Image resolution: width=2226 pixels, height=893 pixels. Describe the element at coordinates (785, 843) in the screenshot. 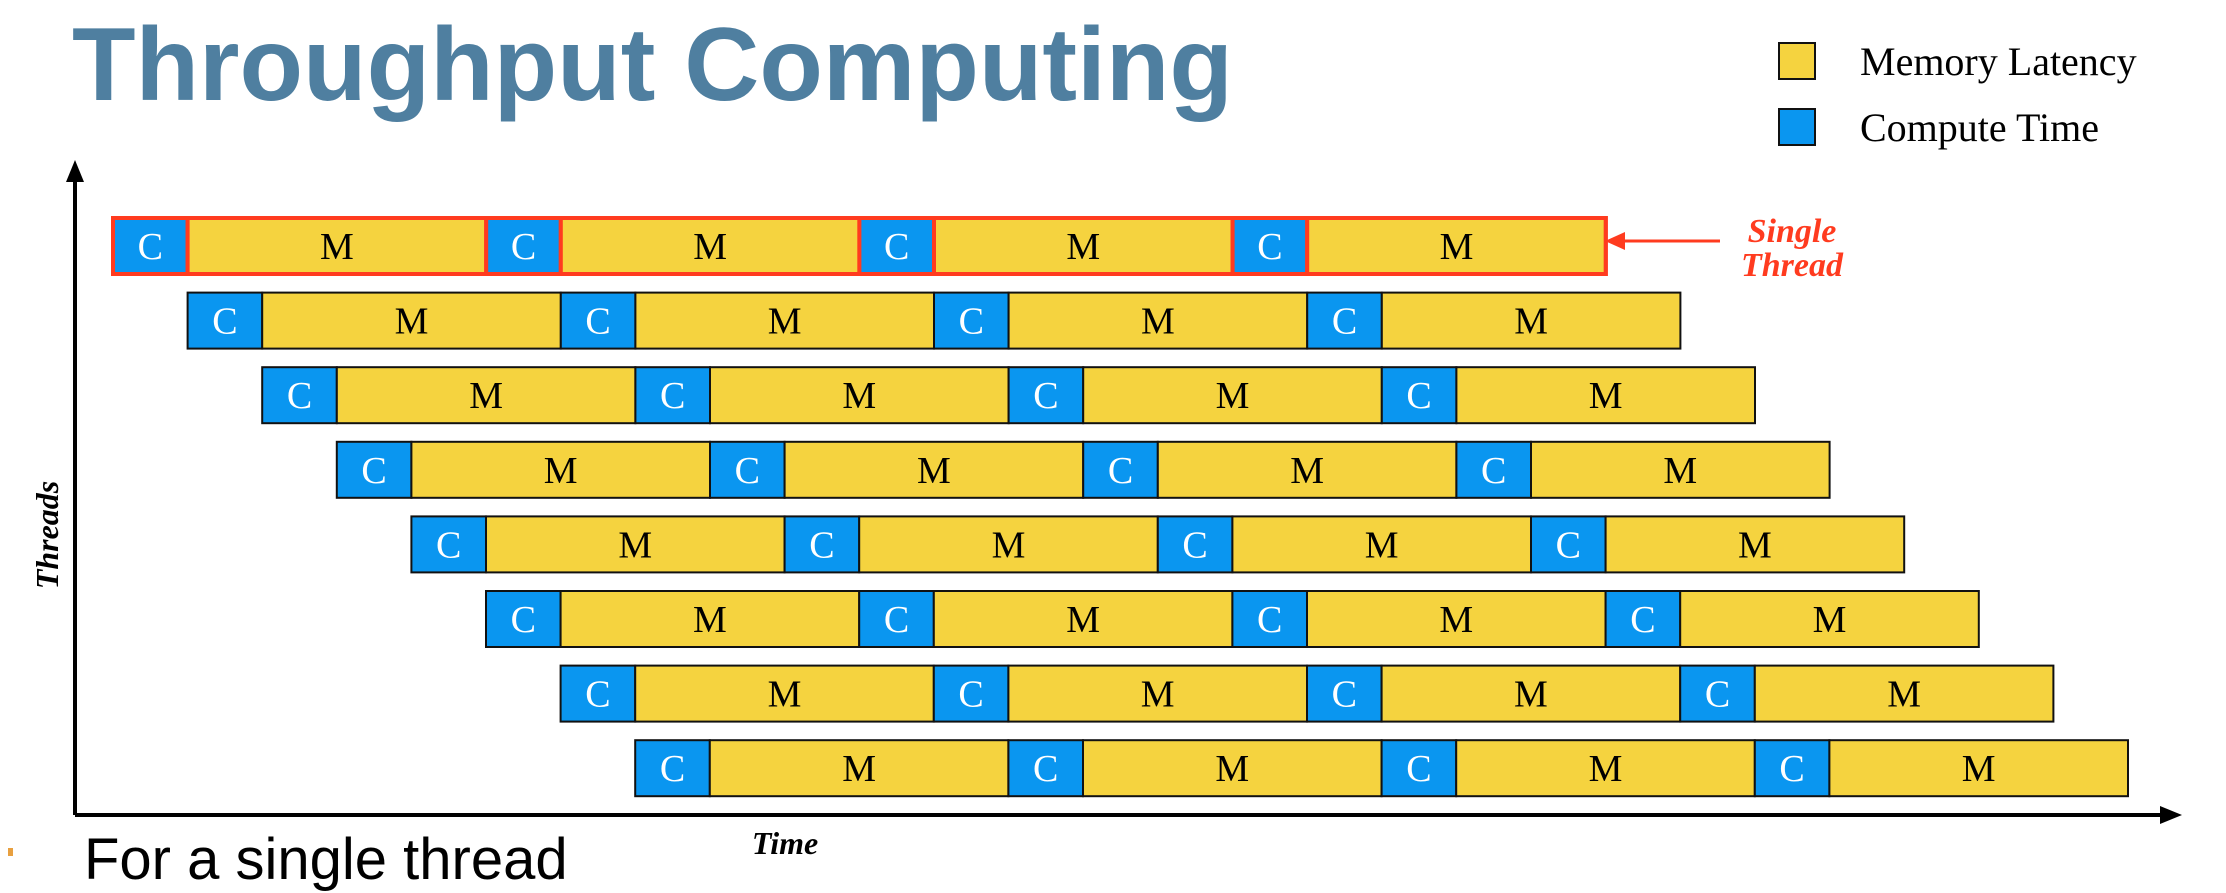

I see `x-axis-label: Time` at that location.